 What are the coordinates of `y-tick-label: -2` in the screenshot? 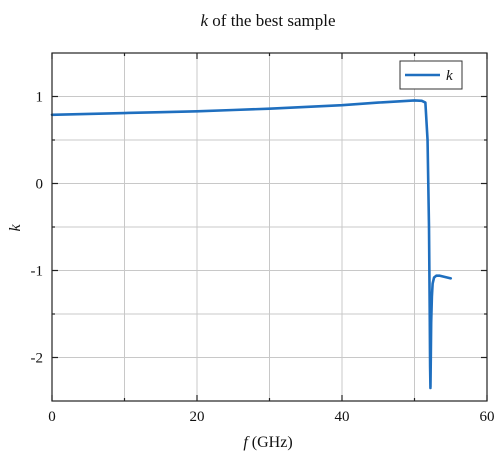 It's located at (37, 359).